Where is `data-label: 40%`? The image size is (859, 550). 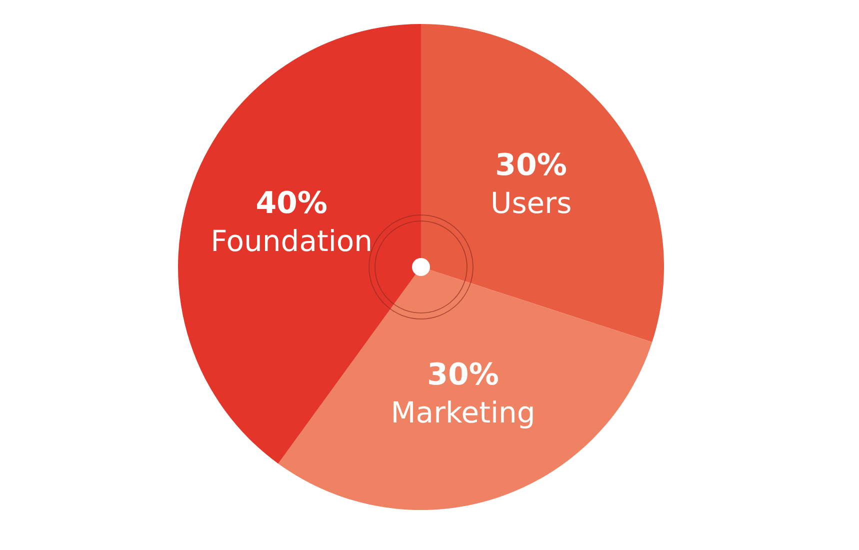
data-label: 40% is located at coordinates (292, 203).